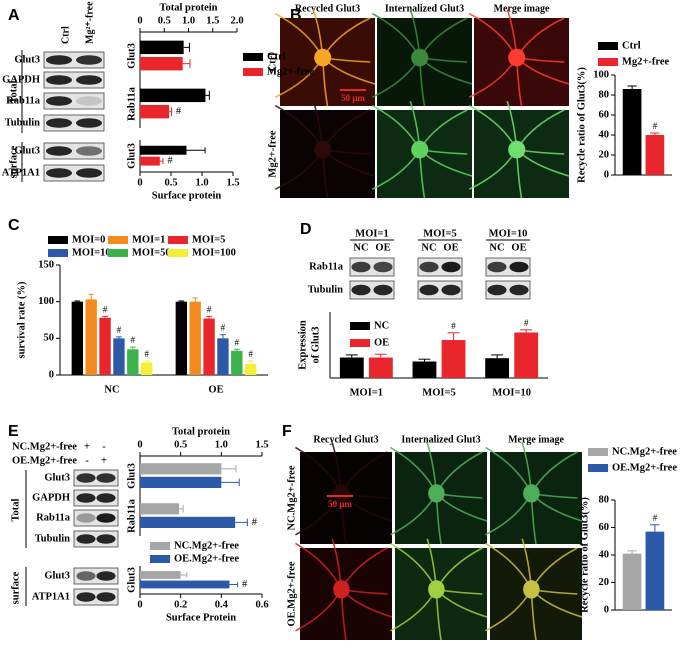 The height and width of the screenshot is (652, 685). Describe the element at coordinates (366, 392) in the screenshot. I see `category-label: MOI=1` at that location.